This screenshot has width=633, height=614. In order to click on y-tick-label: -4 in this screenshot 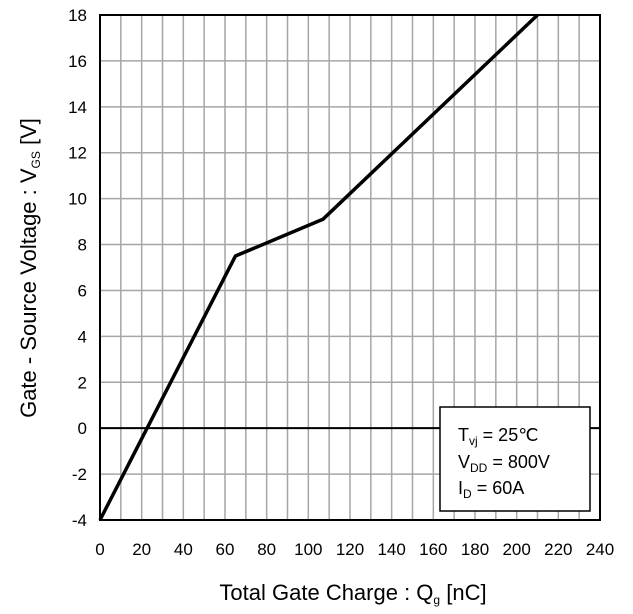, I will do `click(79, 520)`.